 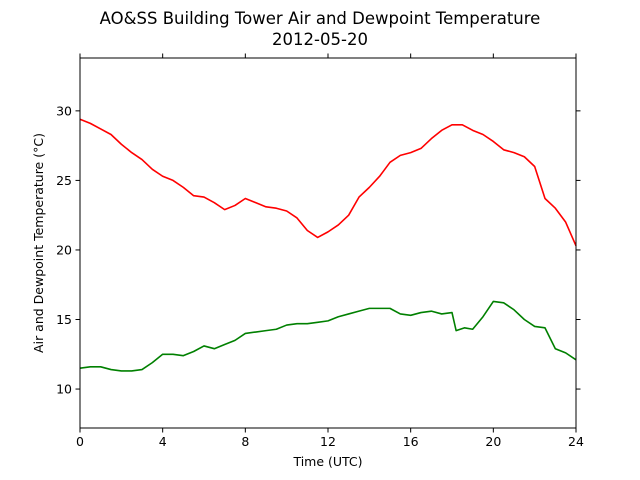 What do you see at coordinates (245, 441) in the screenshot?
I see `x-tick-label: 8` at bounding box center [245, 441].